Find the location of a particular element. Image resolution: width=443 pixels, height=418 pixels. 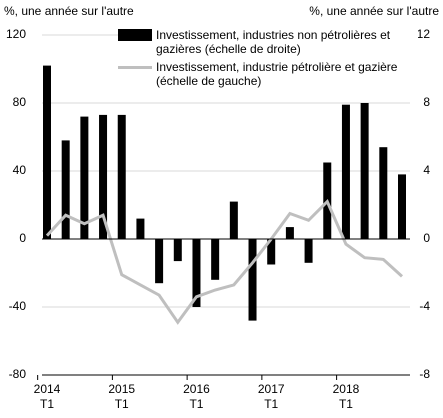

y-tick-label: -80 is located at coordinates (18, 374).